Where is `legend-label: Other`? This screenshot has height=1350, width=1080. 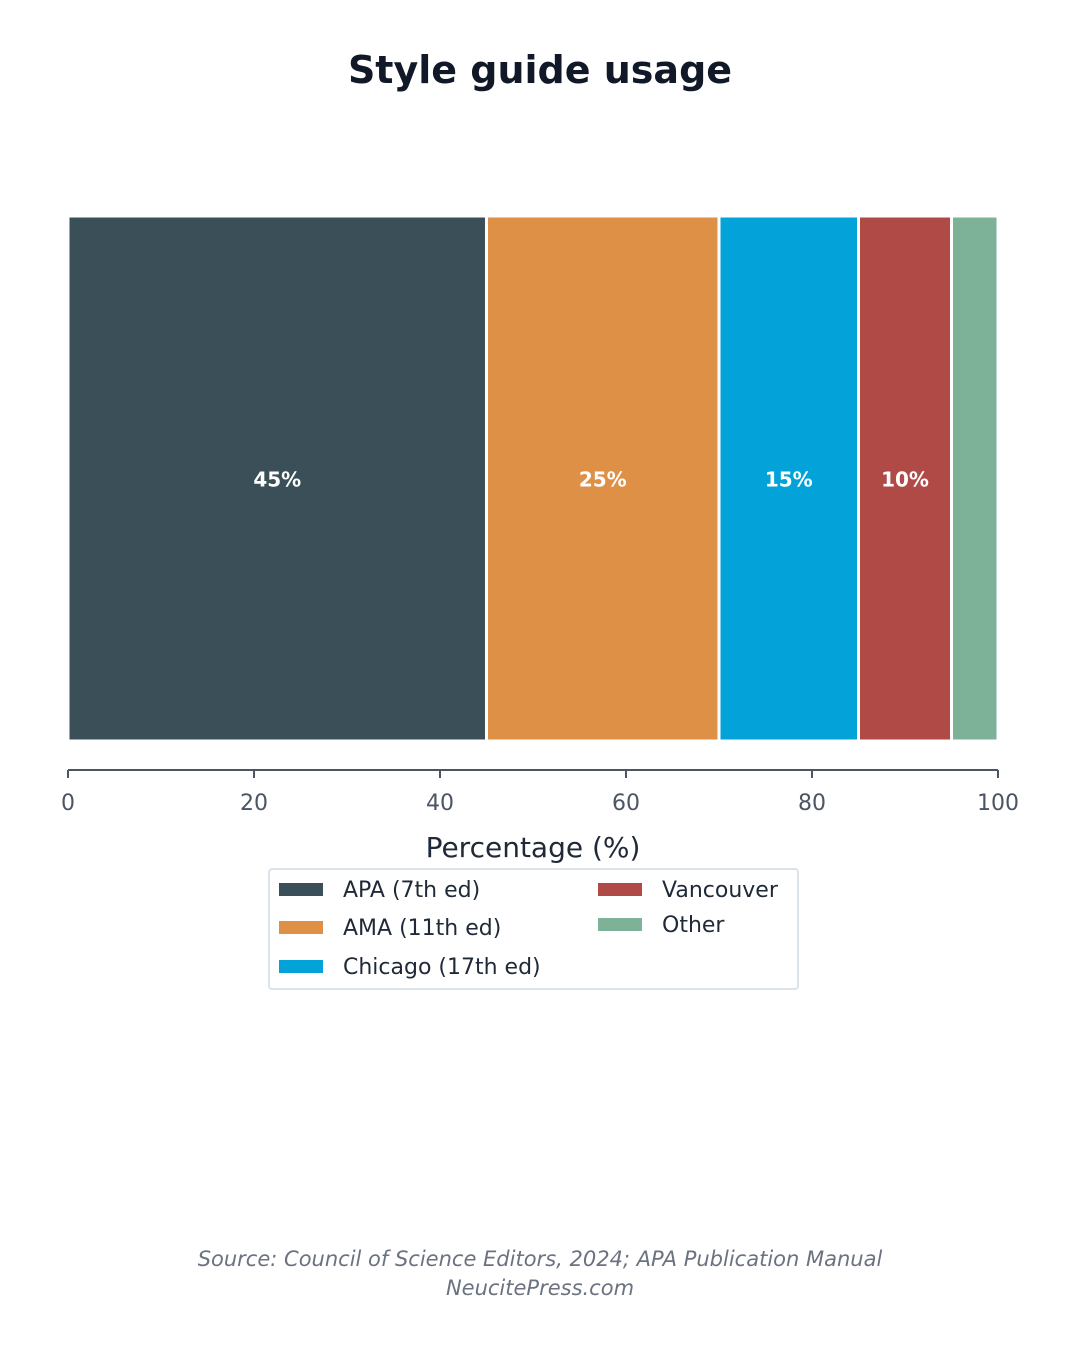 legend-label: Other is located at coordinates (693, 925).